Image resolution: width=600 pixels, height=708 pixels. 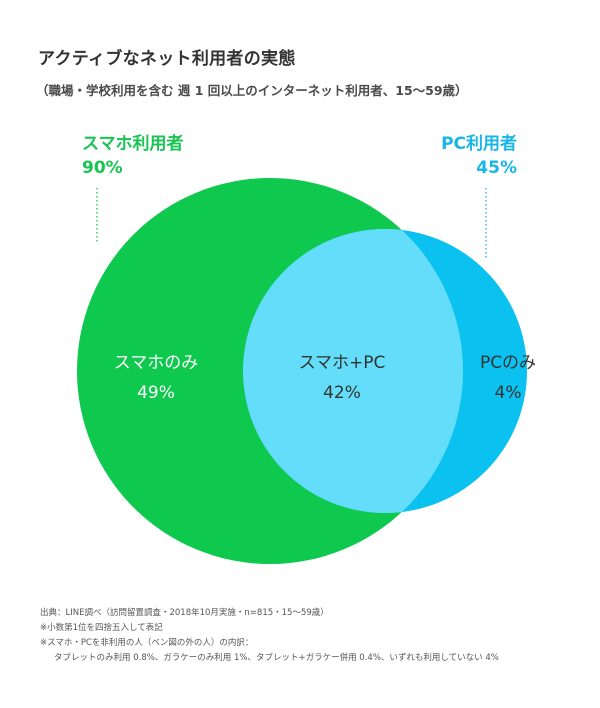 What do you see at coordinates (167, 59) in the screenshot?
I see `page-title: アクティブなネット利用者の実態` at bounding box center [167, 59].